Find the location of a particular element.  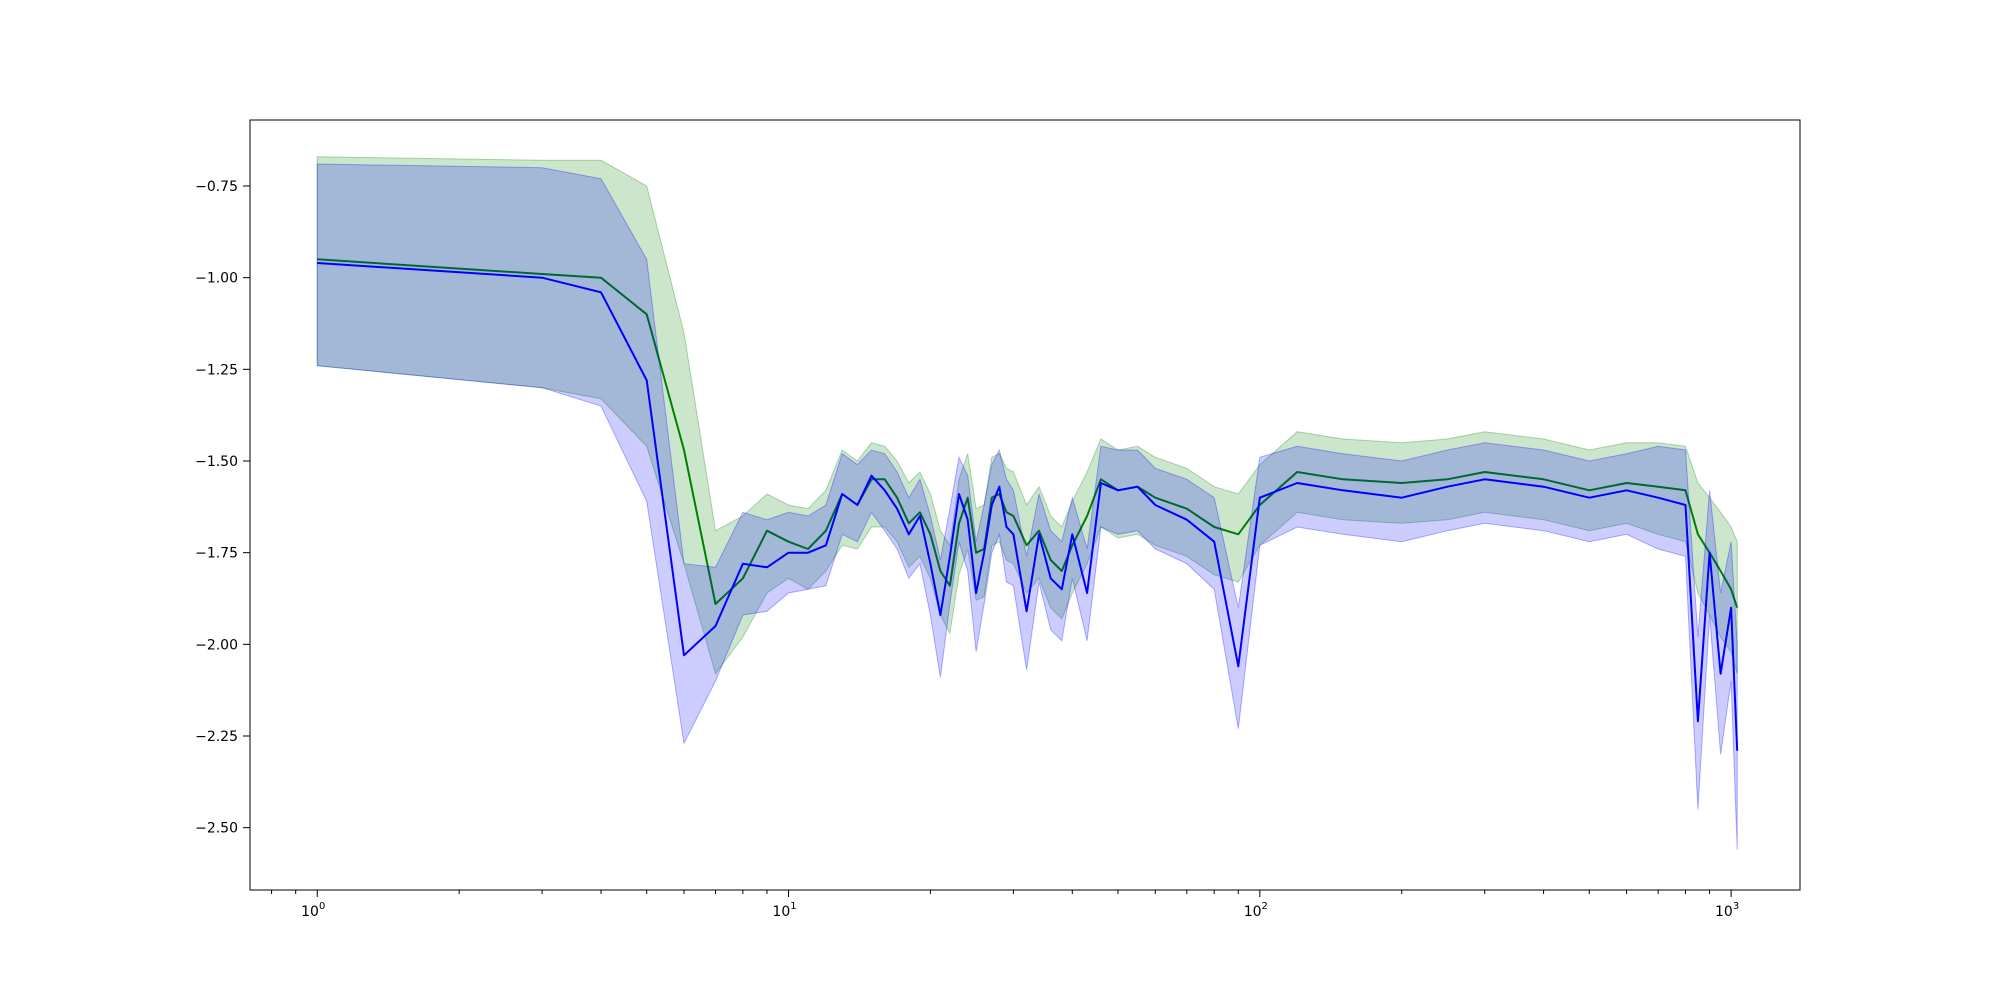

x-tick-label: 10² is located at coordinates (1256, 910).